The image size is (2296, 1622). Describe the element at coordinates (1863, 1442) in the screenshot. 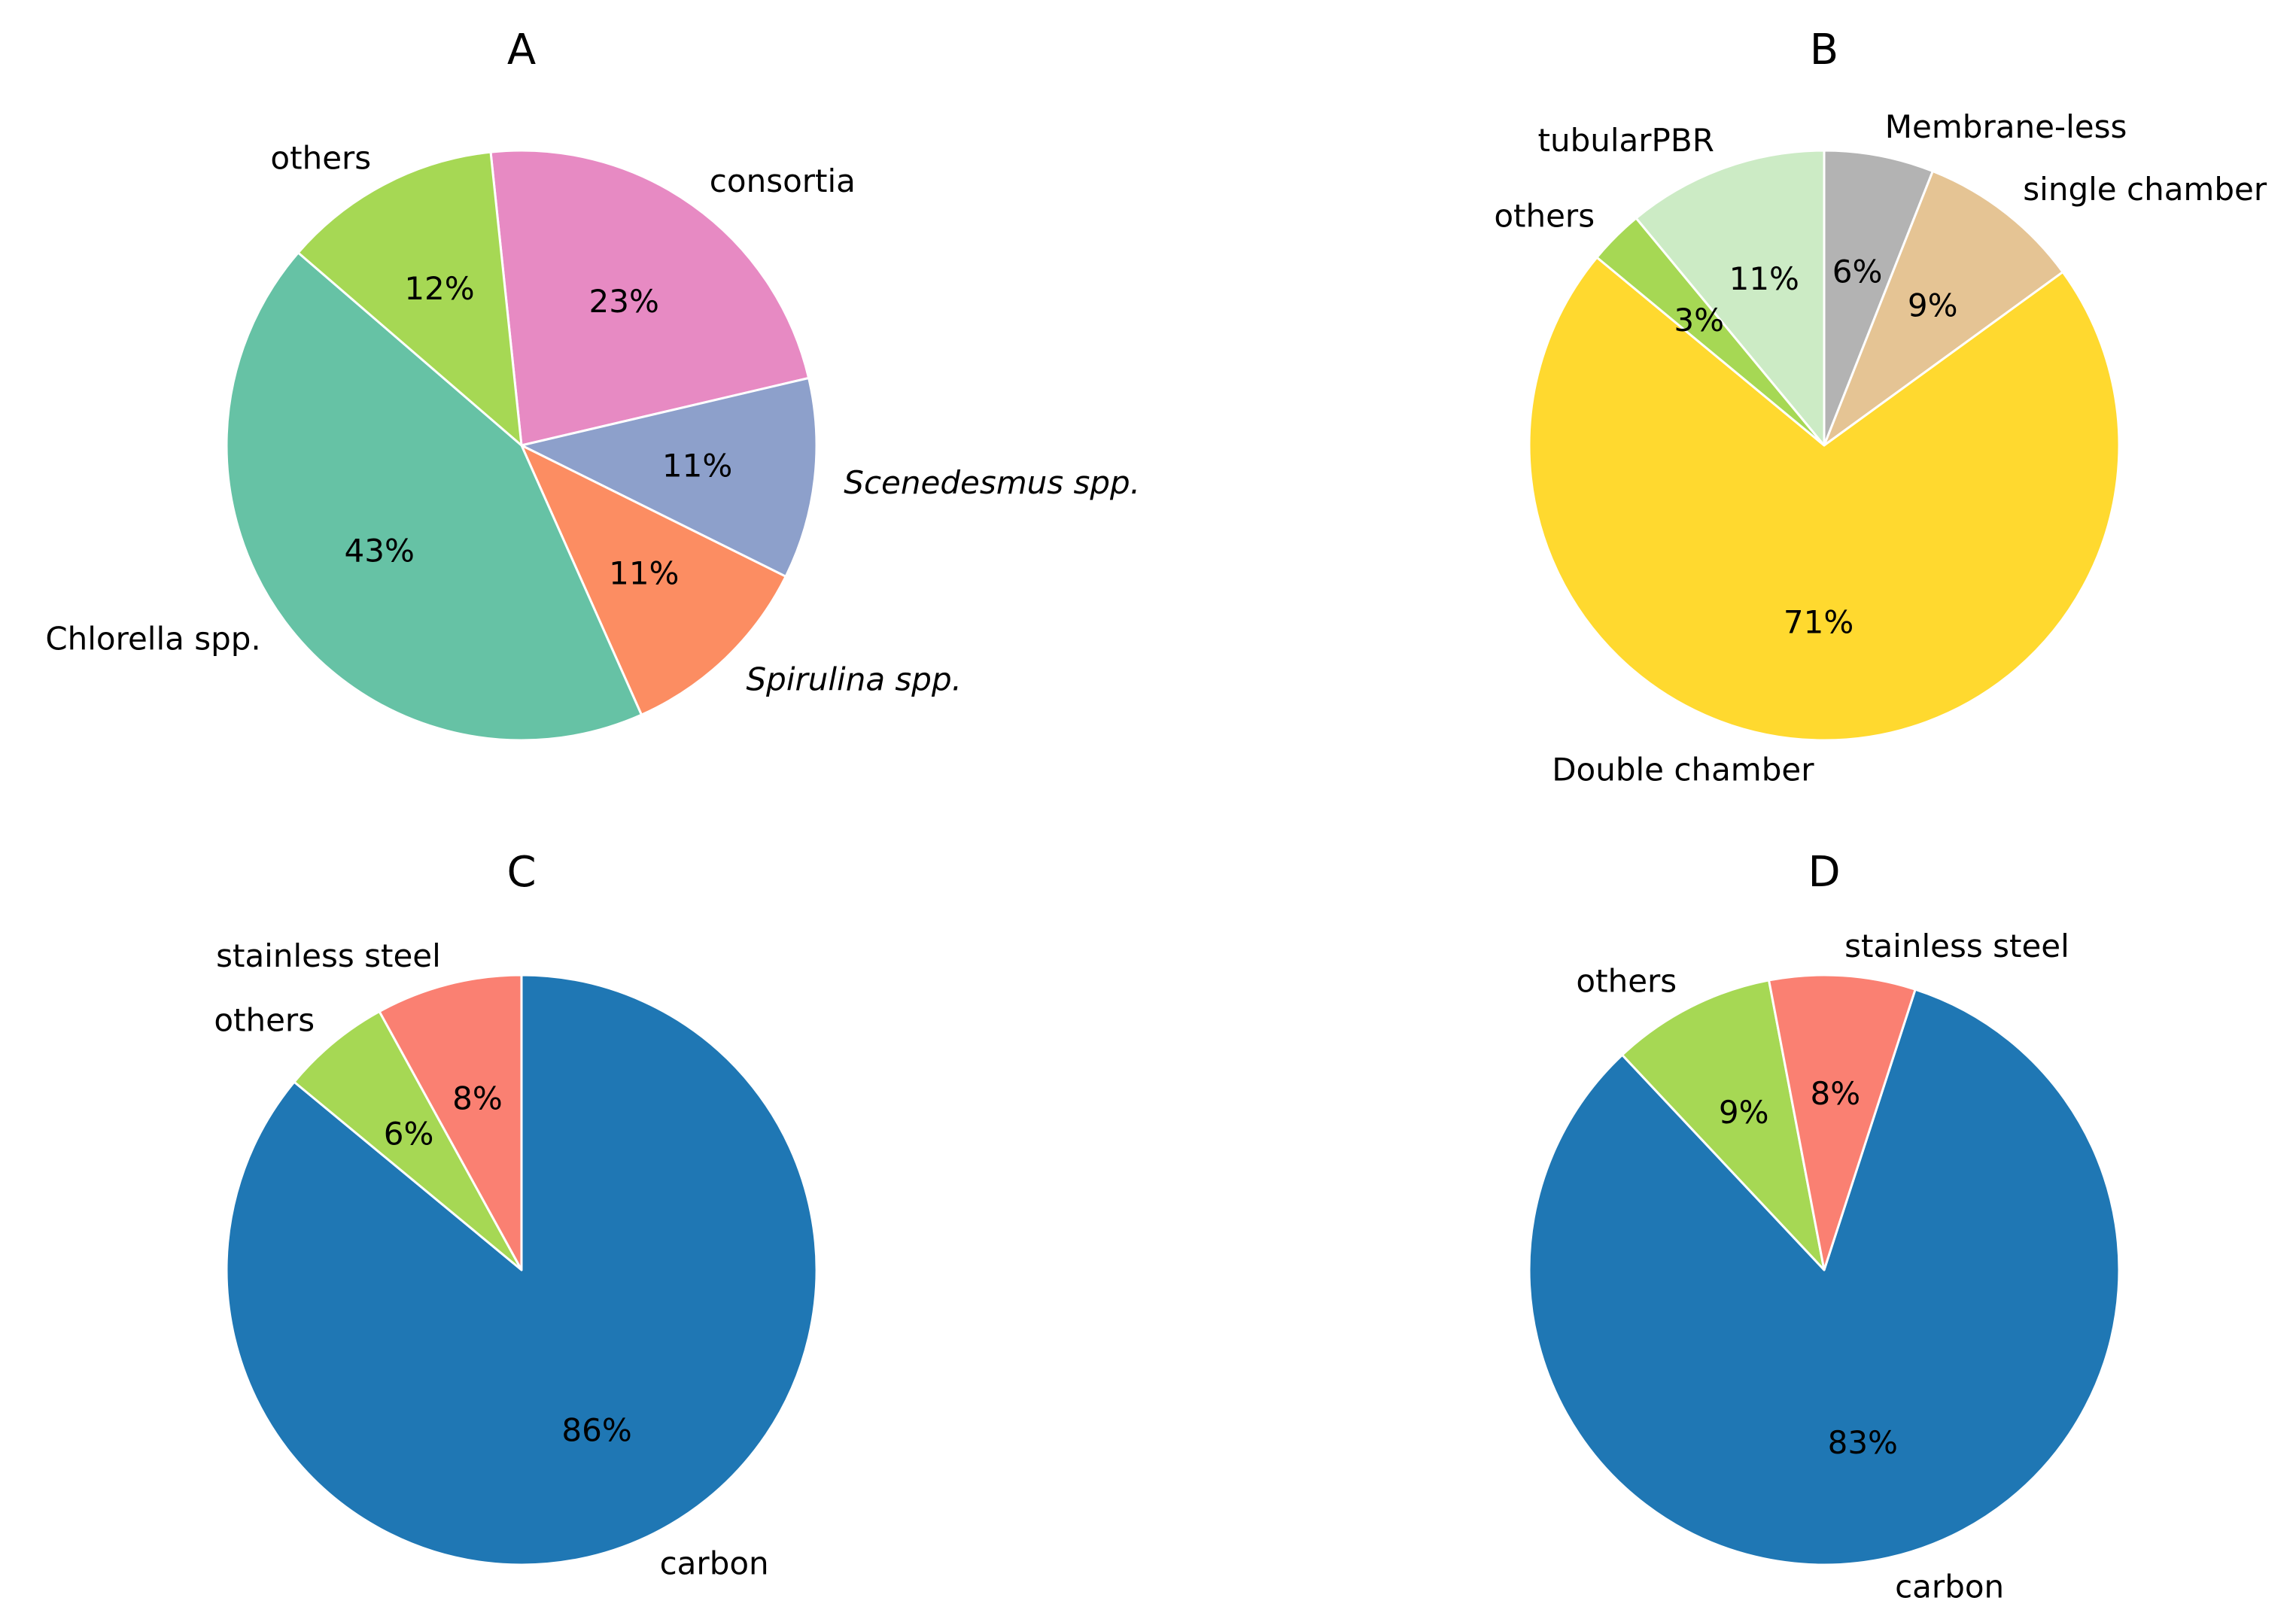

I see `pie-d-pct-carbon: 83%` at that location.